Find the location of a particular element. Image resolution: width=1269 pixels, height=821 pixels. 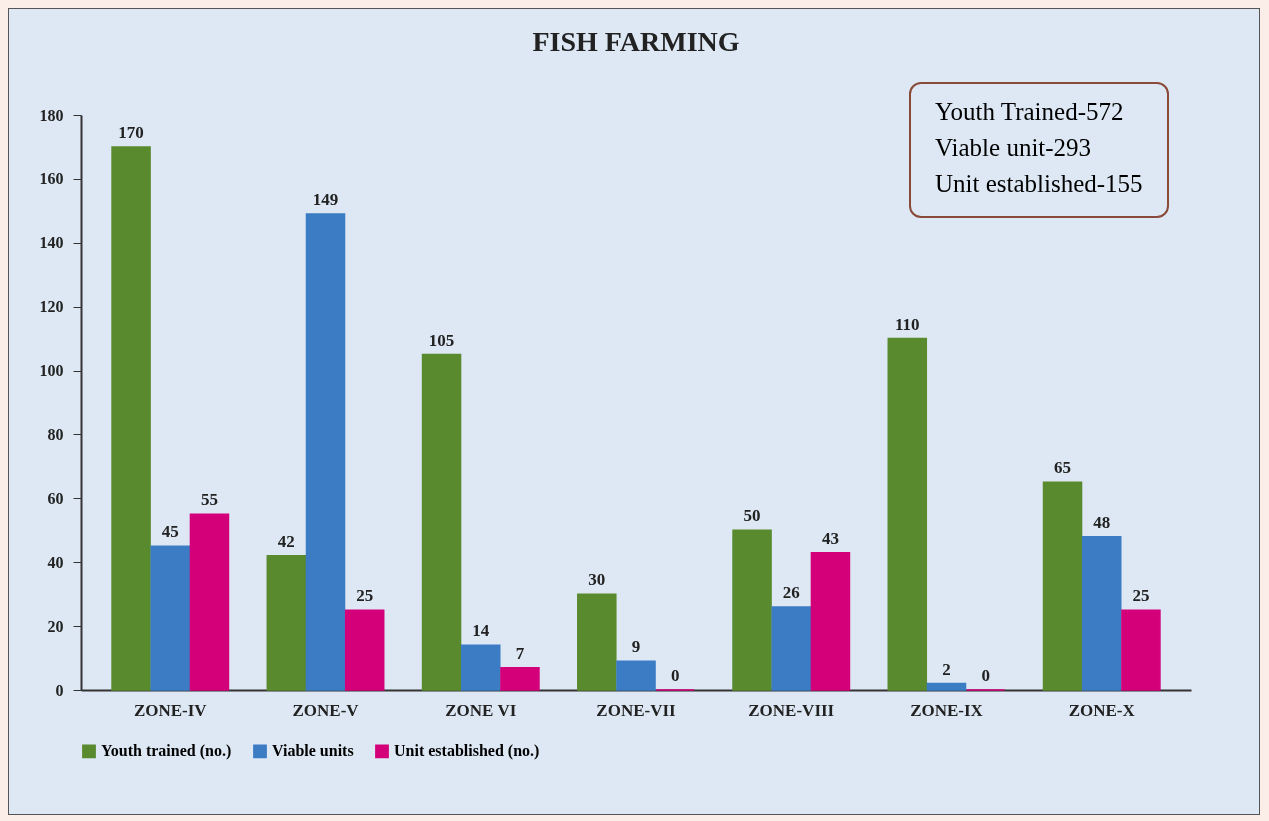

legend-label: Viable units is located at coordinates (313, 751).